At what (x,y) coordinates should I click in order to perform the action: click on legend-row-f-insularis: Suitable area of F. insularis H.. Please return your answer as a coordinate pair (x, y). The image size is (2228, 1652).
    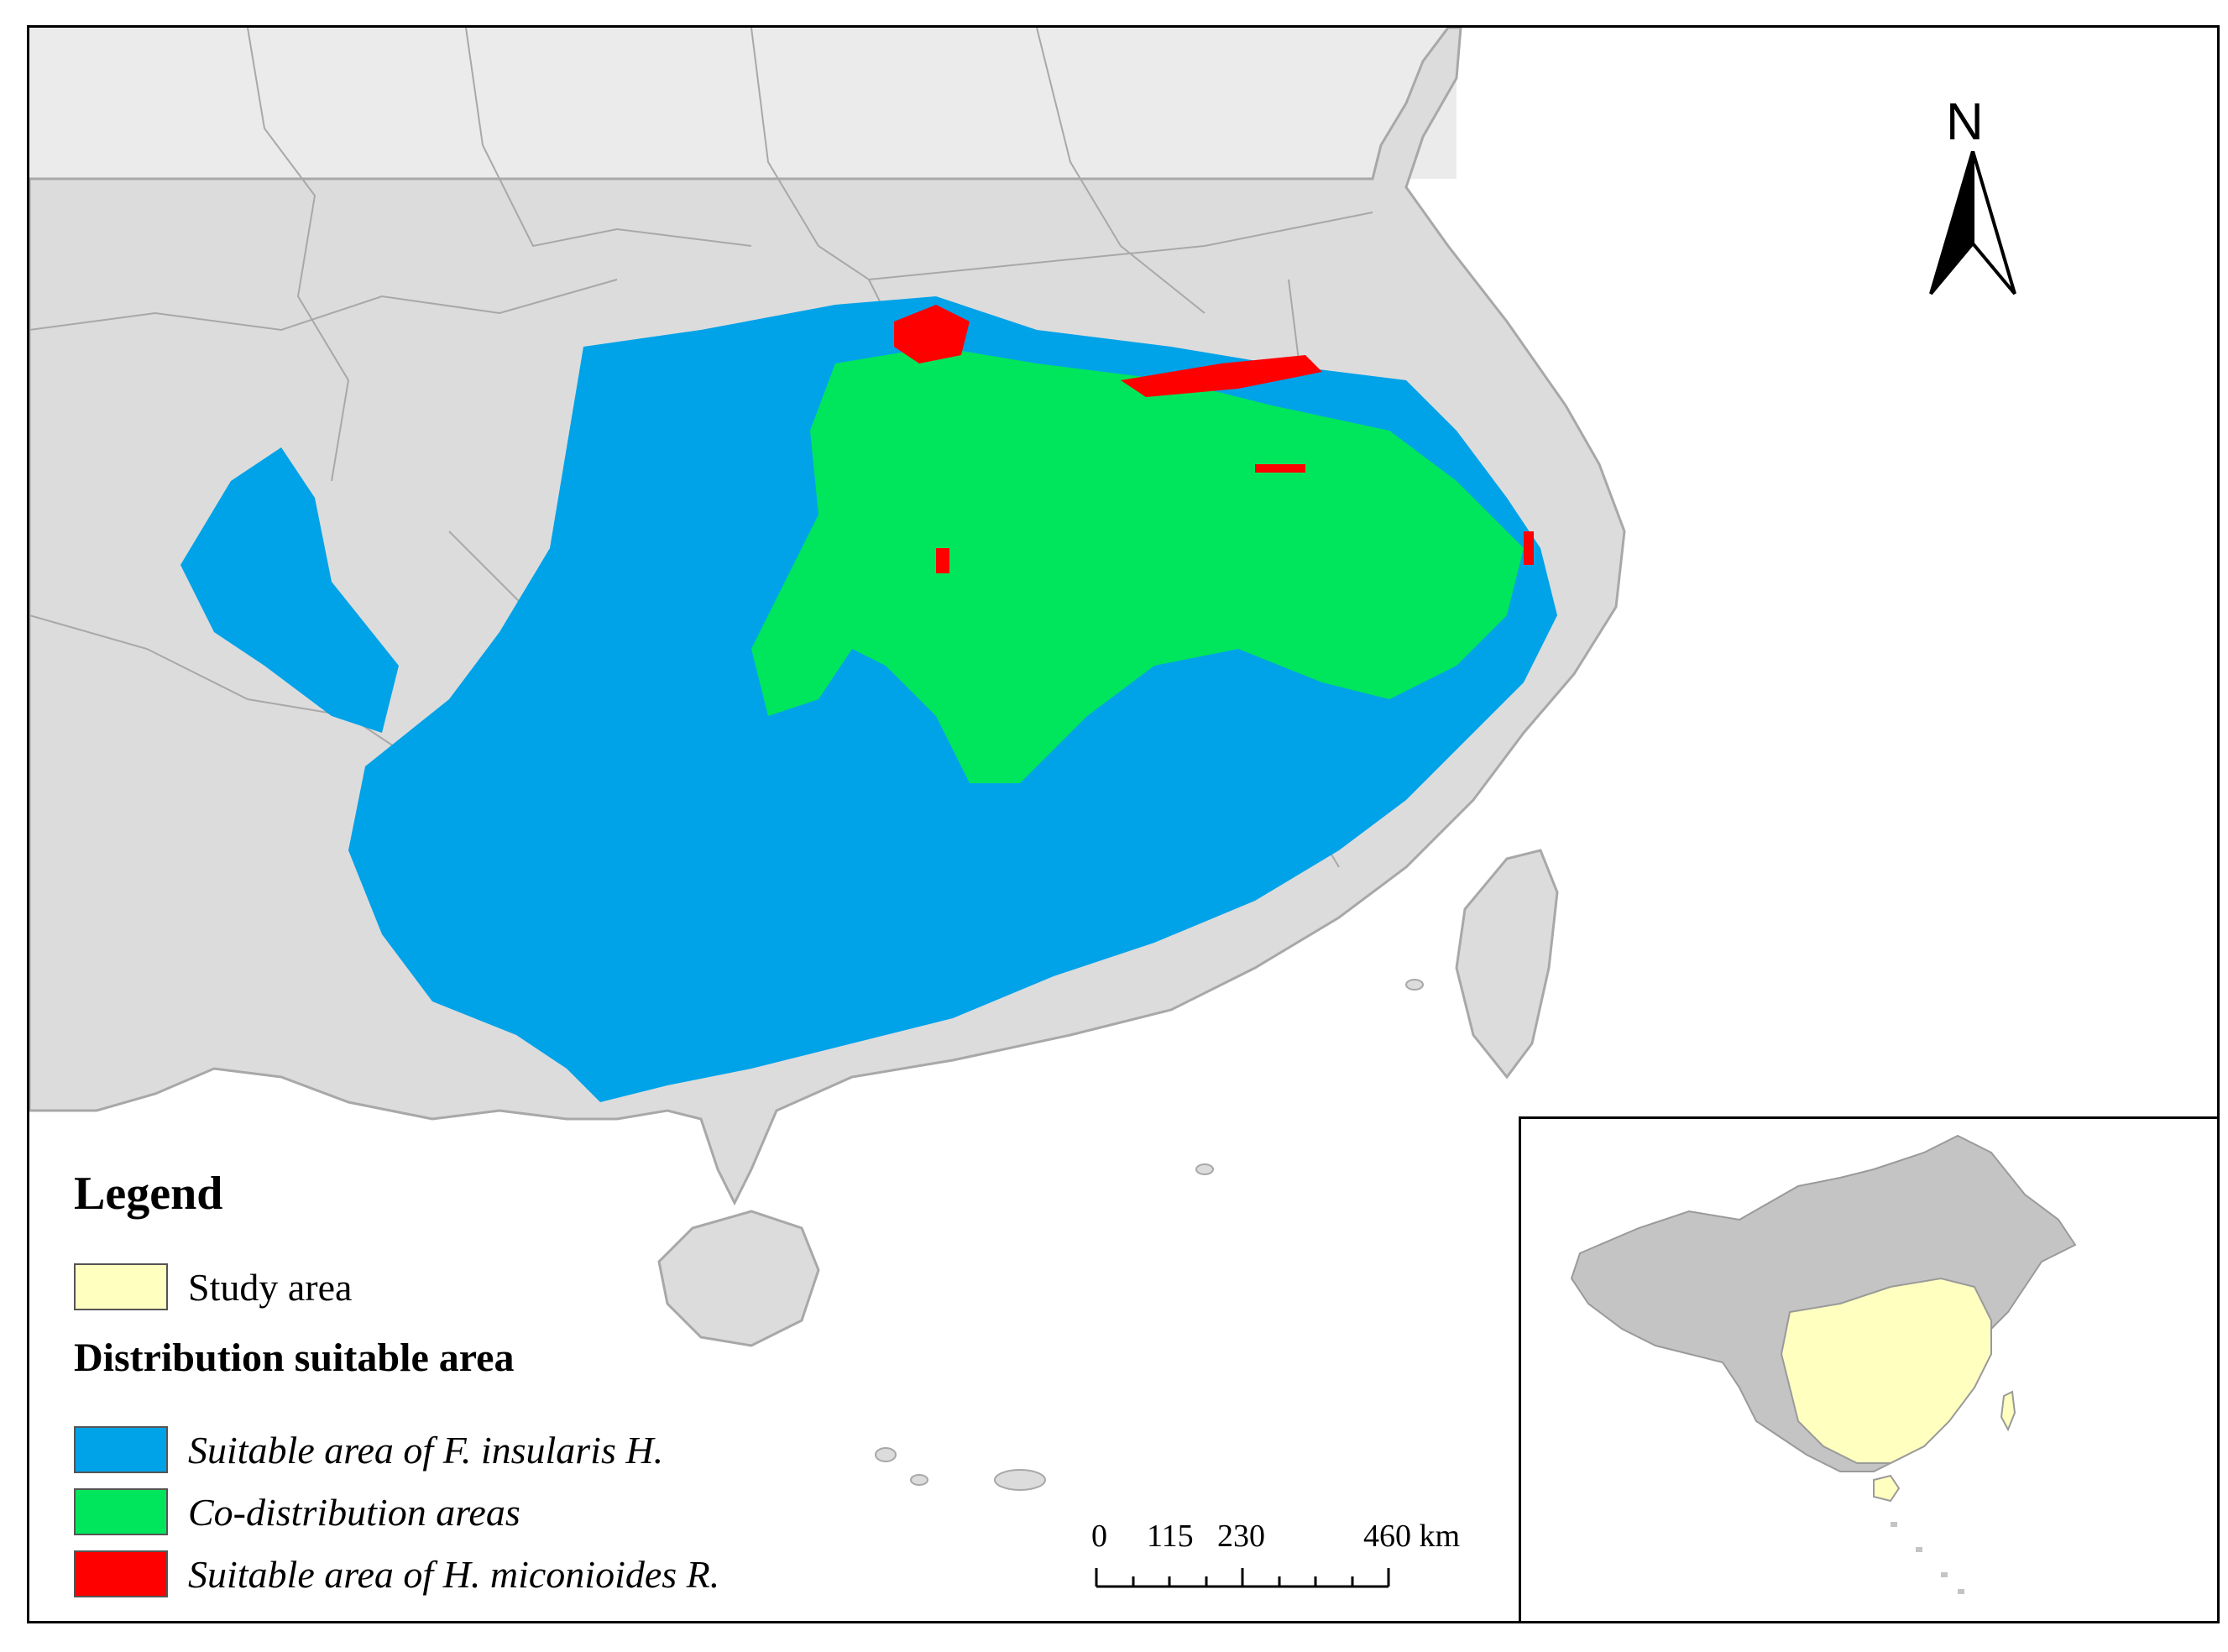
    Looking at the image, I should click on (368, 1449).